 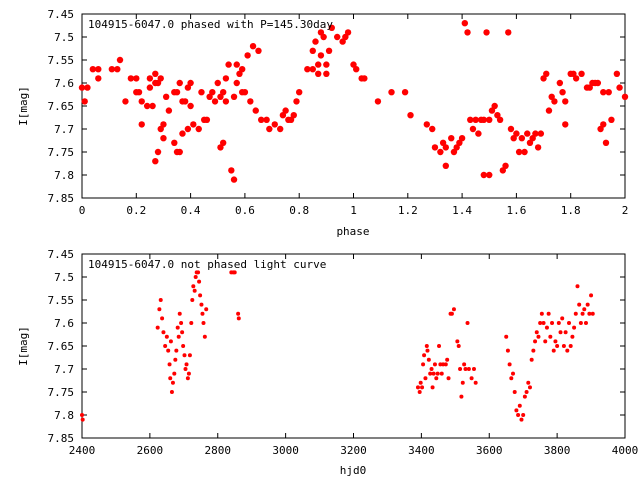 I want to click on phased-x-tick-label: 0.8, so click(x=299, y=210).